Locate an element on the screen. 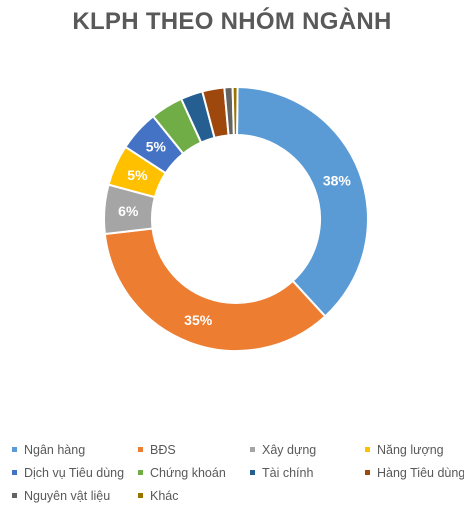 Image resolution: width=464 pixels, height=509 pixels. slice-label-4: 5% is located at coordinates (156, 147).